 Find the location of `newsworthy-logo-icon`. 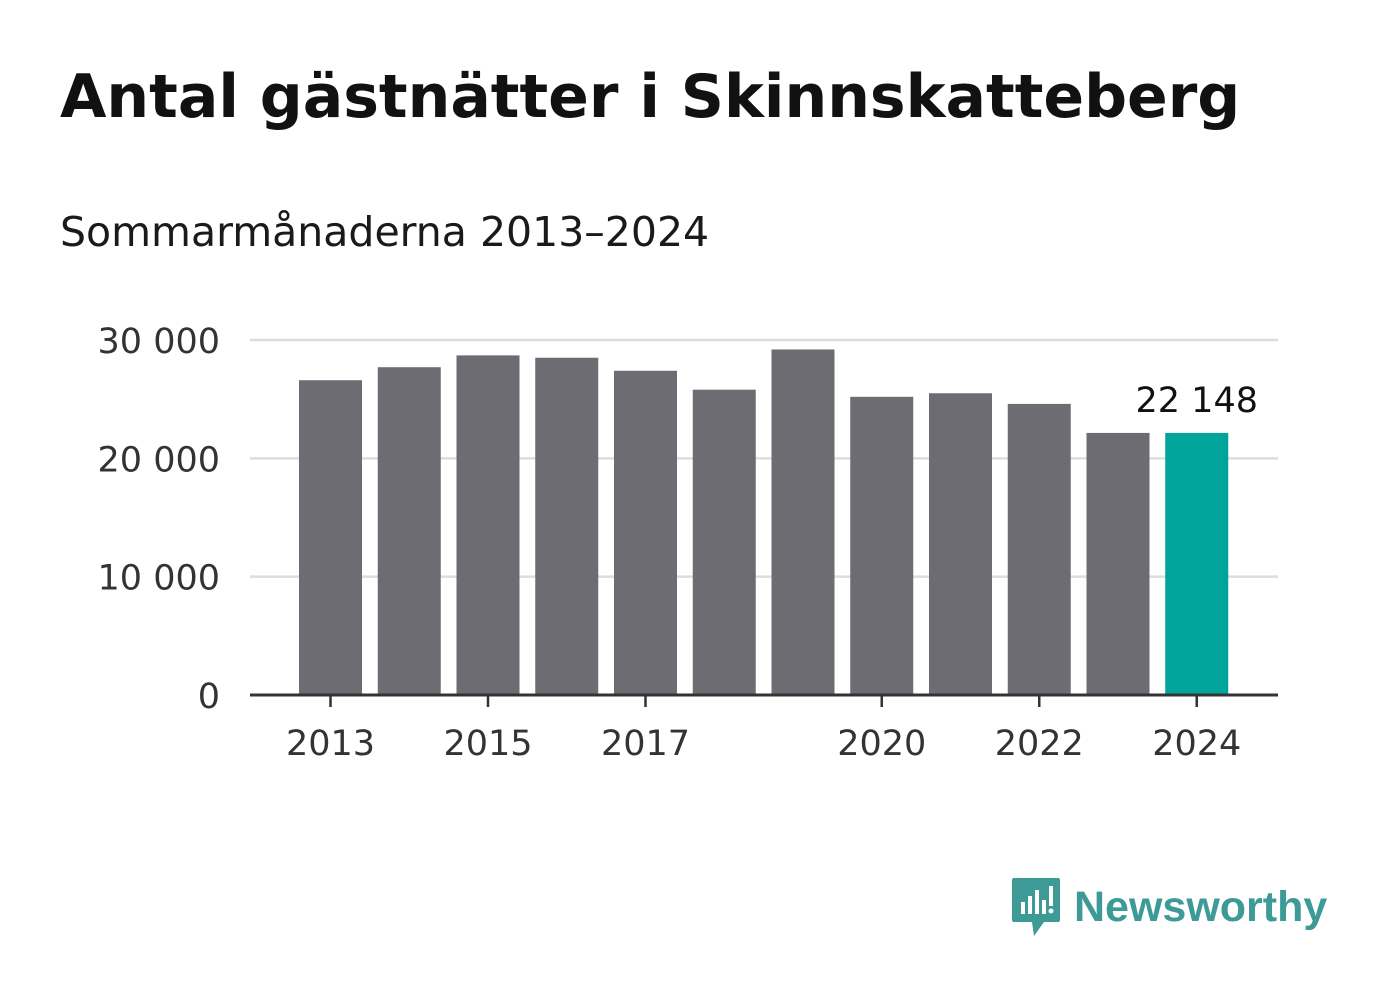

newsworthy-logo-icon is located at coordinates (1036, 907).